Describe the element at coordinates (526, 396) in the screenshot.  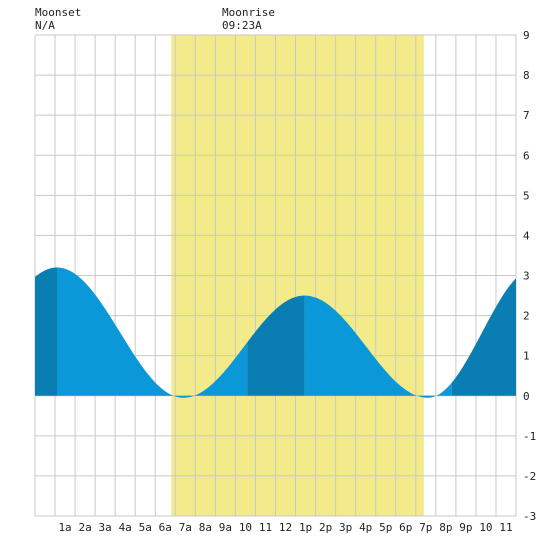
I see `y-tick-label: 0` at that location.